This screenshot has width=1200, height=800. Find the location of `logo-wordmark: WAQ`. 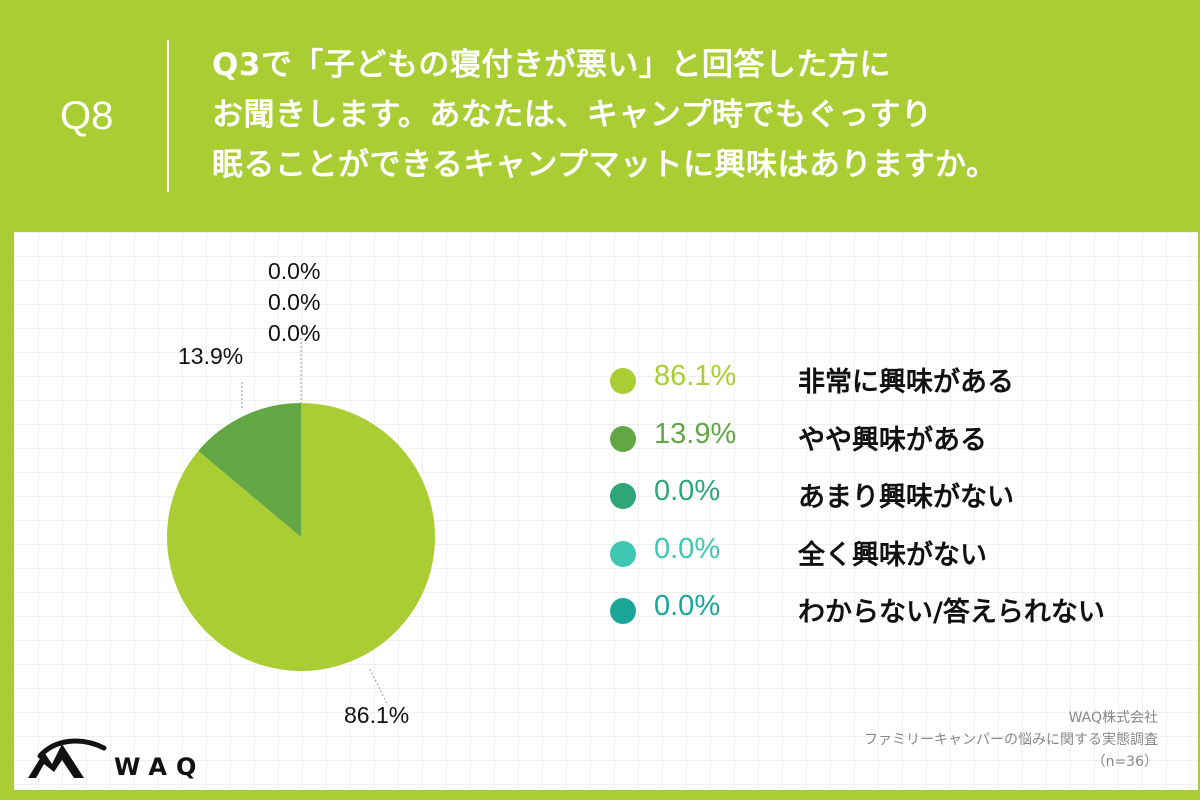

logo-wordmark: WAQ is located at coordinates (159, 767).